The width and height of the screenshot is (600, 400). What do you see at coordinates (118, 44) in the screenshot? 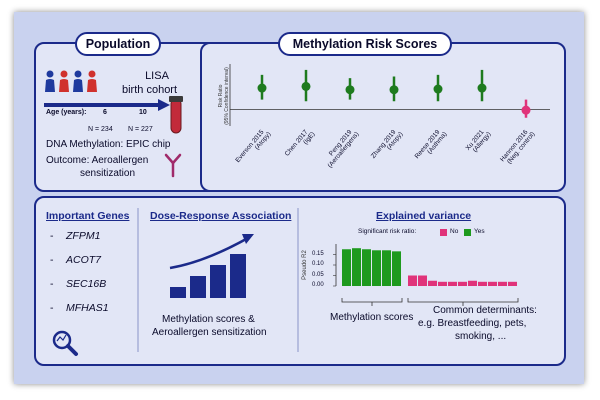
I see `population-title: Population` at bounding box center [118, 44].